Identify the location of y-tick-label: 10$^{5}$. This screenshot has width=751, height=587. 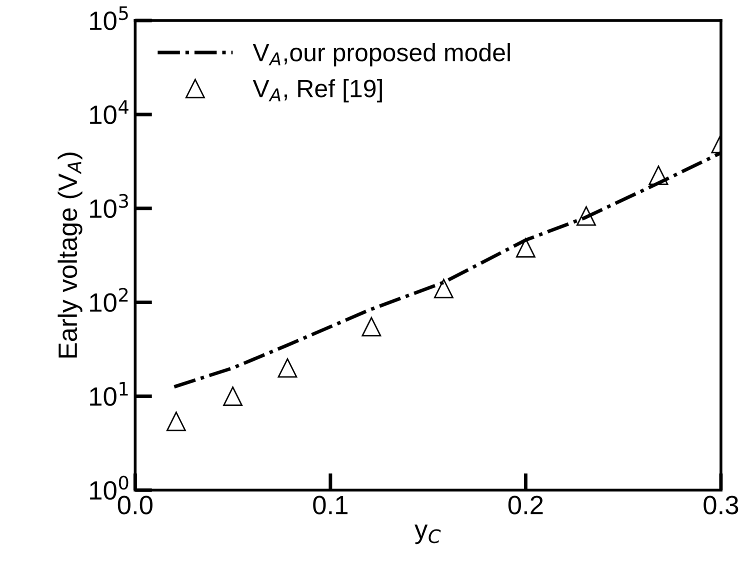
(109, 18).